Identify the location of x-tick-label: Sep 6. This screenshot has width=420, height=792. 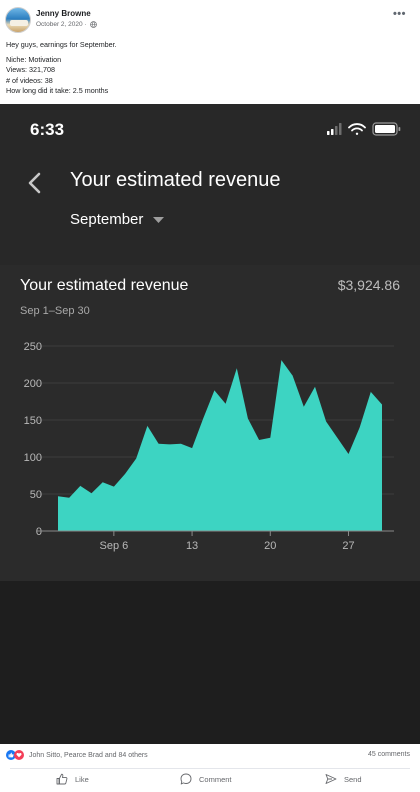
(113, 546).